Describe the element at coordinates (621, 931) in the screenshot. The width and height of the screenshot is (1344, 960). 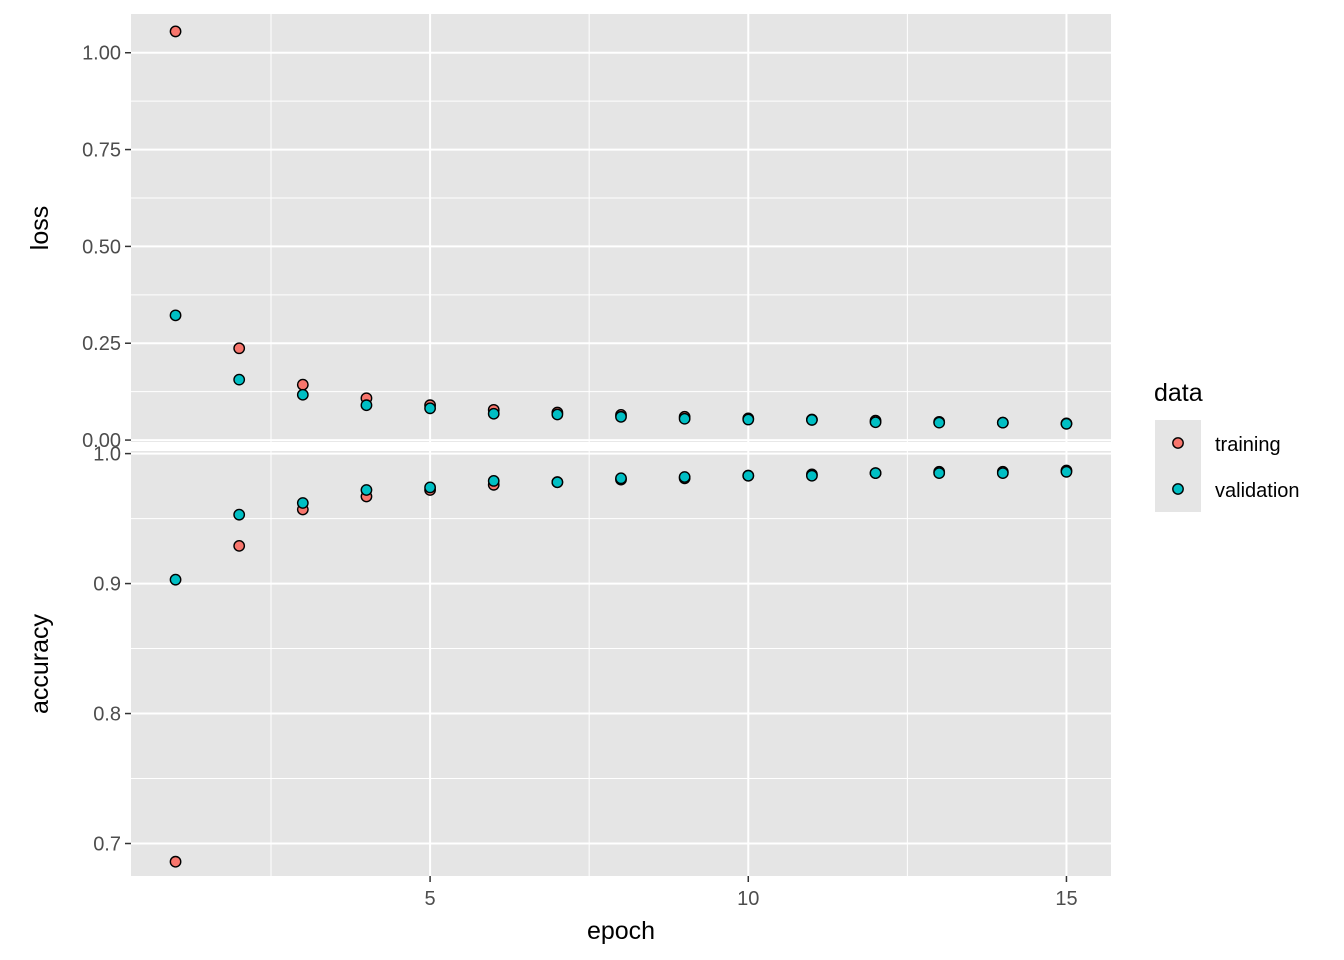
I see `x-axis-title: epoch` at that location.